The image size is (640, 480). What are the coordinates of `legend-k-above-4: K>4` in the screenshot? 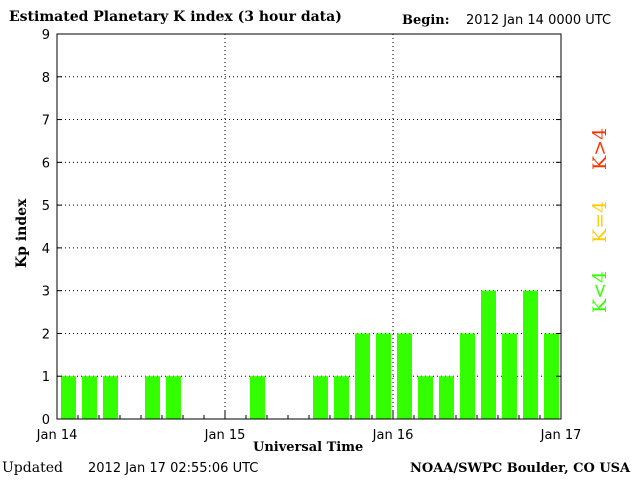 It's located at (600, 148).